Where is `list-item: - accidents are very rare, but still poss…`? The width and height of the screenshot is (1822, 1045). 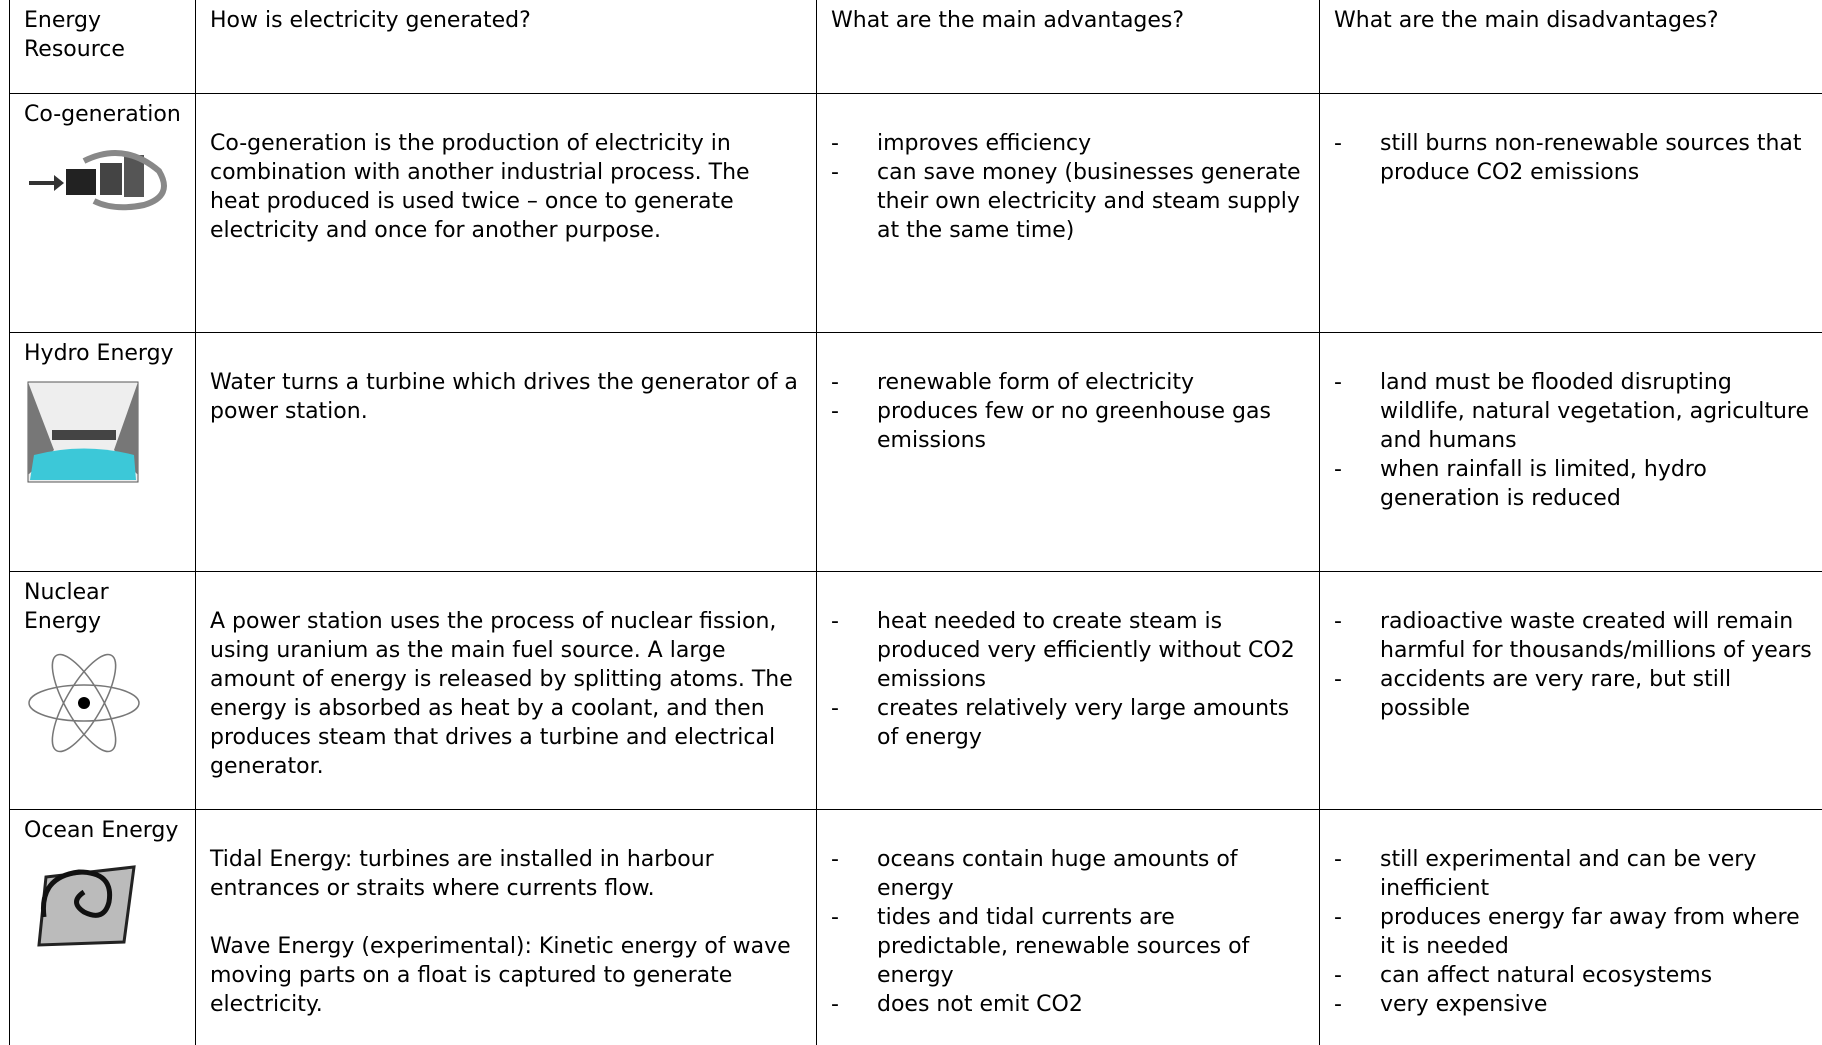
list-item: - accidents are very rare, but still poss… is located at coordinates (1573, 694).